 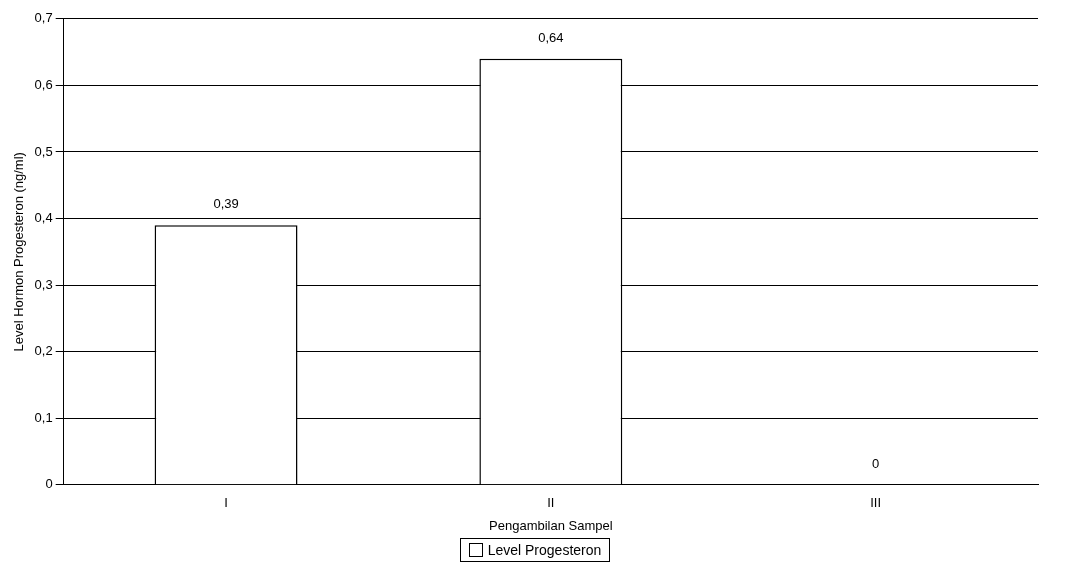 I want to click on x-tick-label: I, so click(x=226, y=503).